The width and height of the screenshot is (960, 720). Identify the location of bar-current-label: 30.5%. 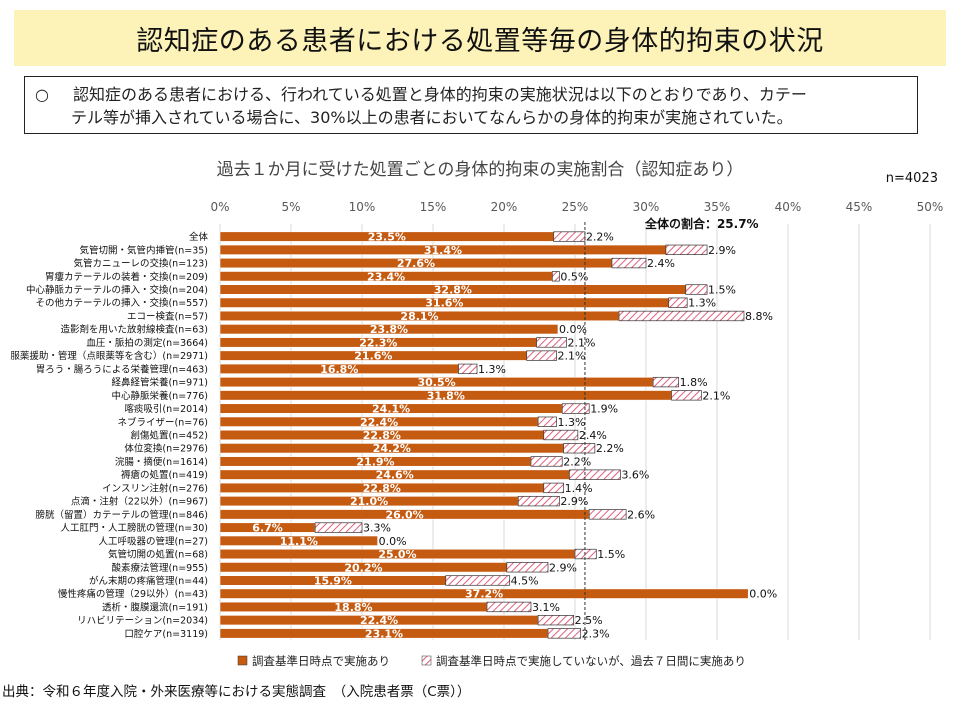
(436, 382).